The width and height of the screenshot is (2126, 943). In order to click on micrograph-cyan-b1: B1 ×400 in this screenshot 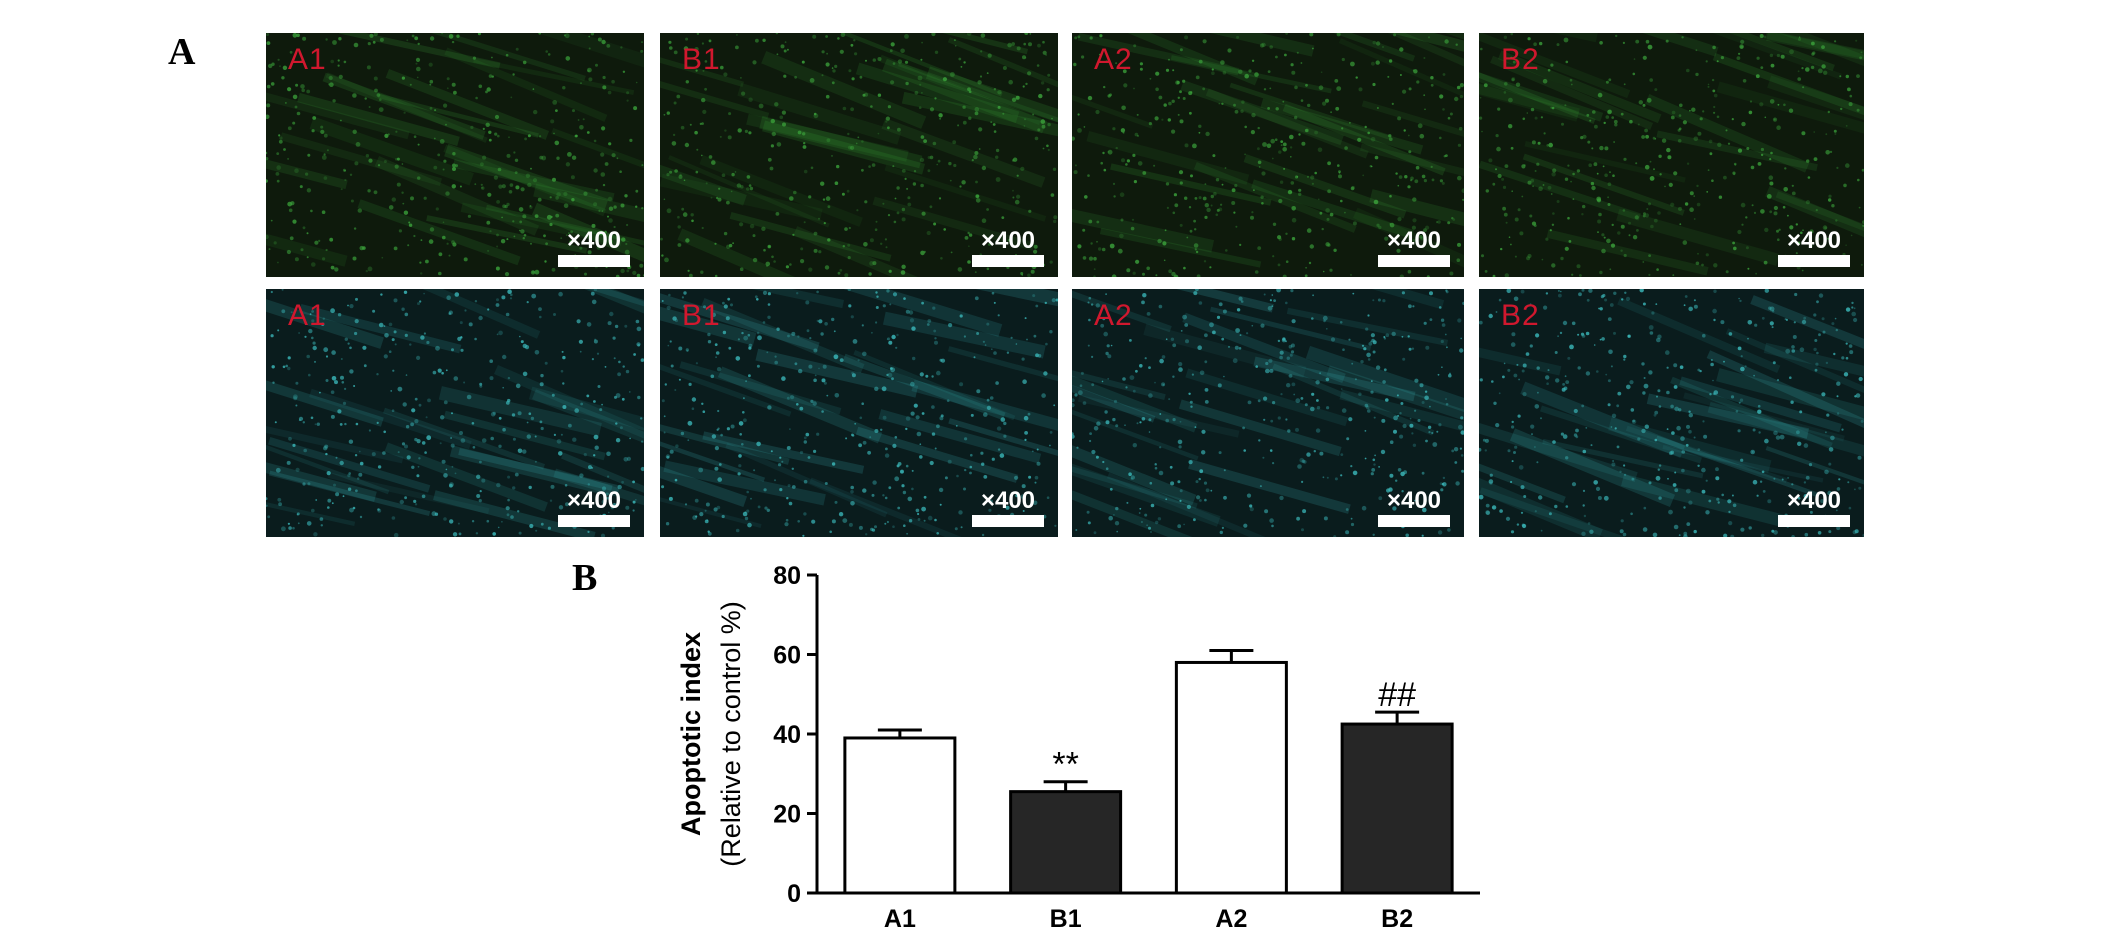, I will do `click(859, 413)`.